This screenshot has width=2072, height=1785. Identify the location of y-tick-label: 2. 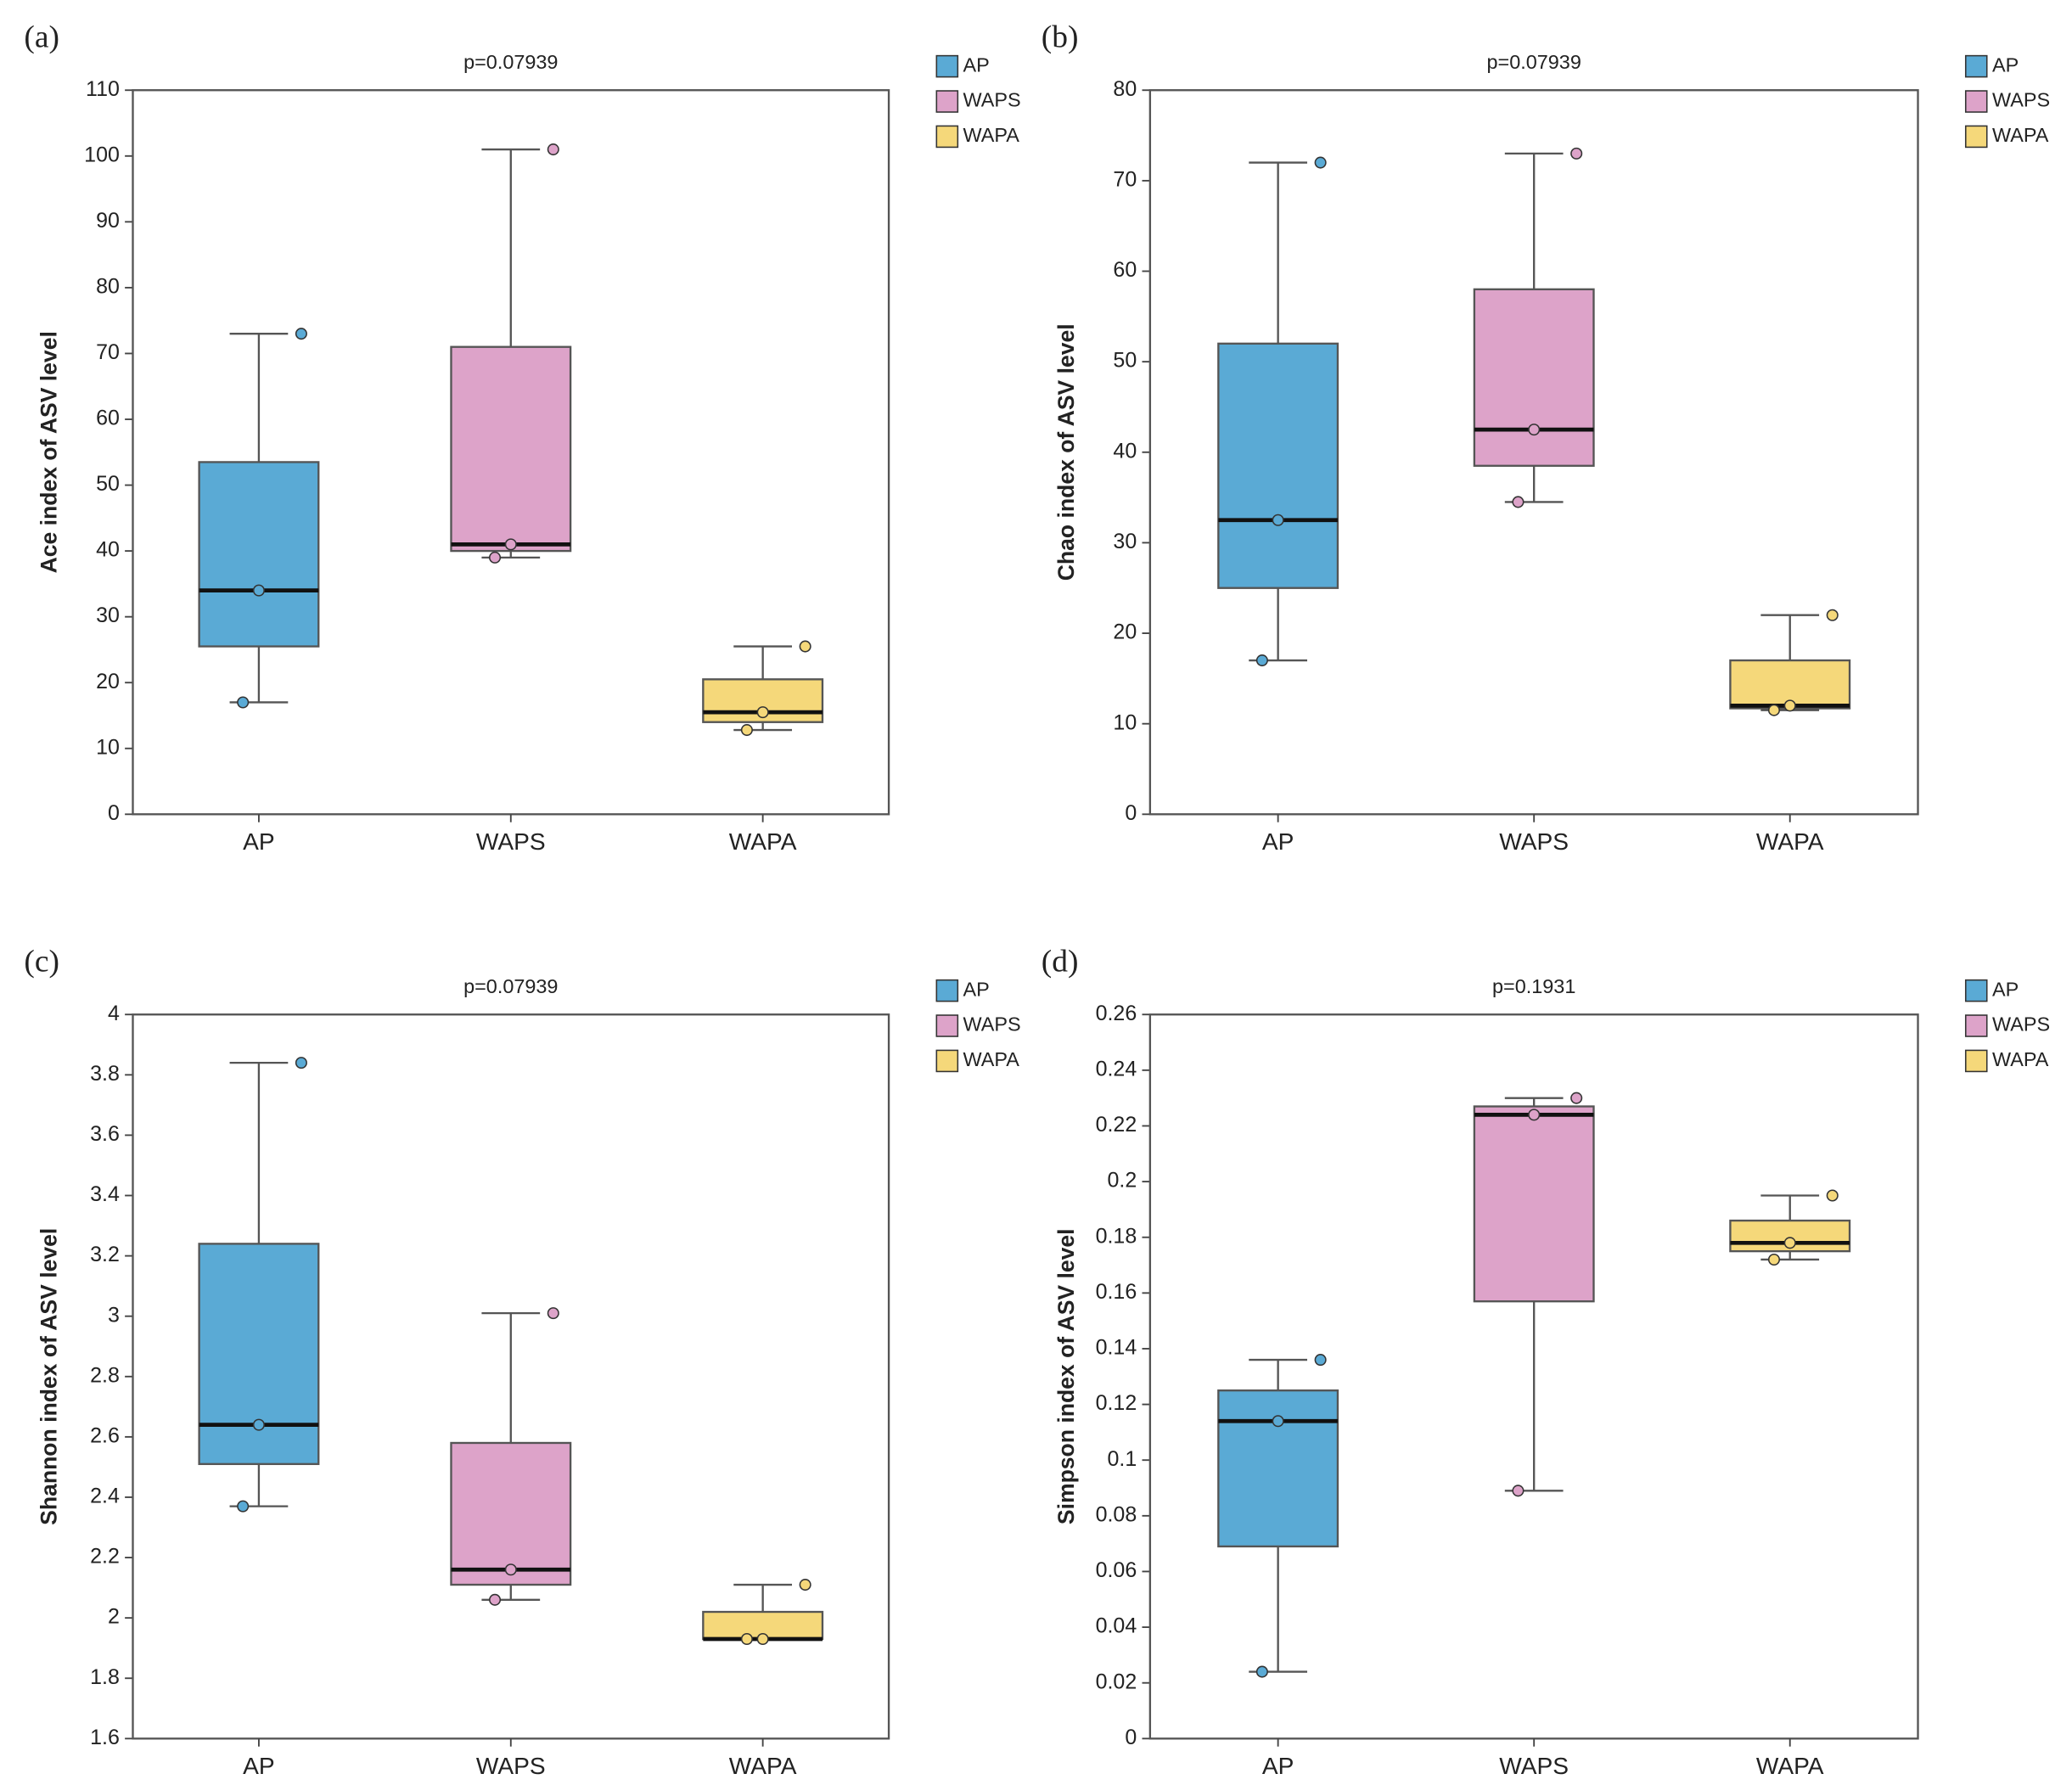
(114, 1617).